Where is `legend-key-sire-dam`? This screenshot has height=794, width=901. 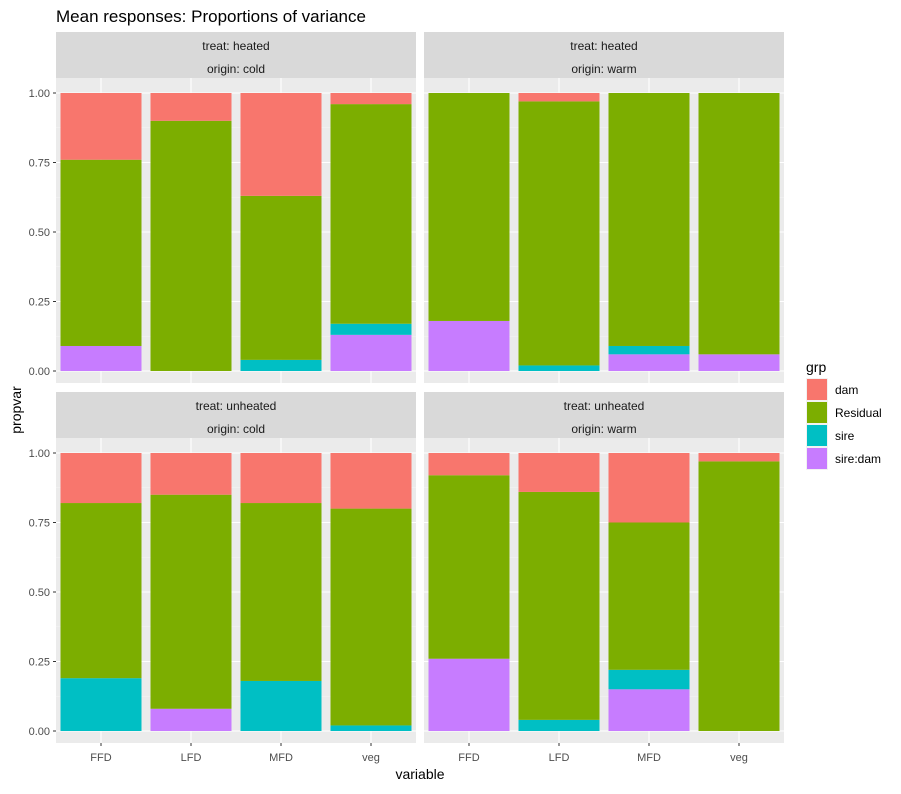
legend-key-sire-dam is located at coordinates (817, 458).